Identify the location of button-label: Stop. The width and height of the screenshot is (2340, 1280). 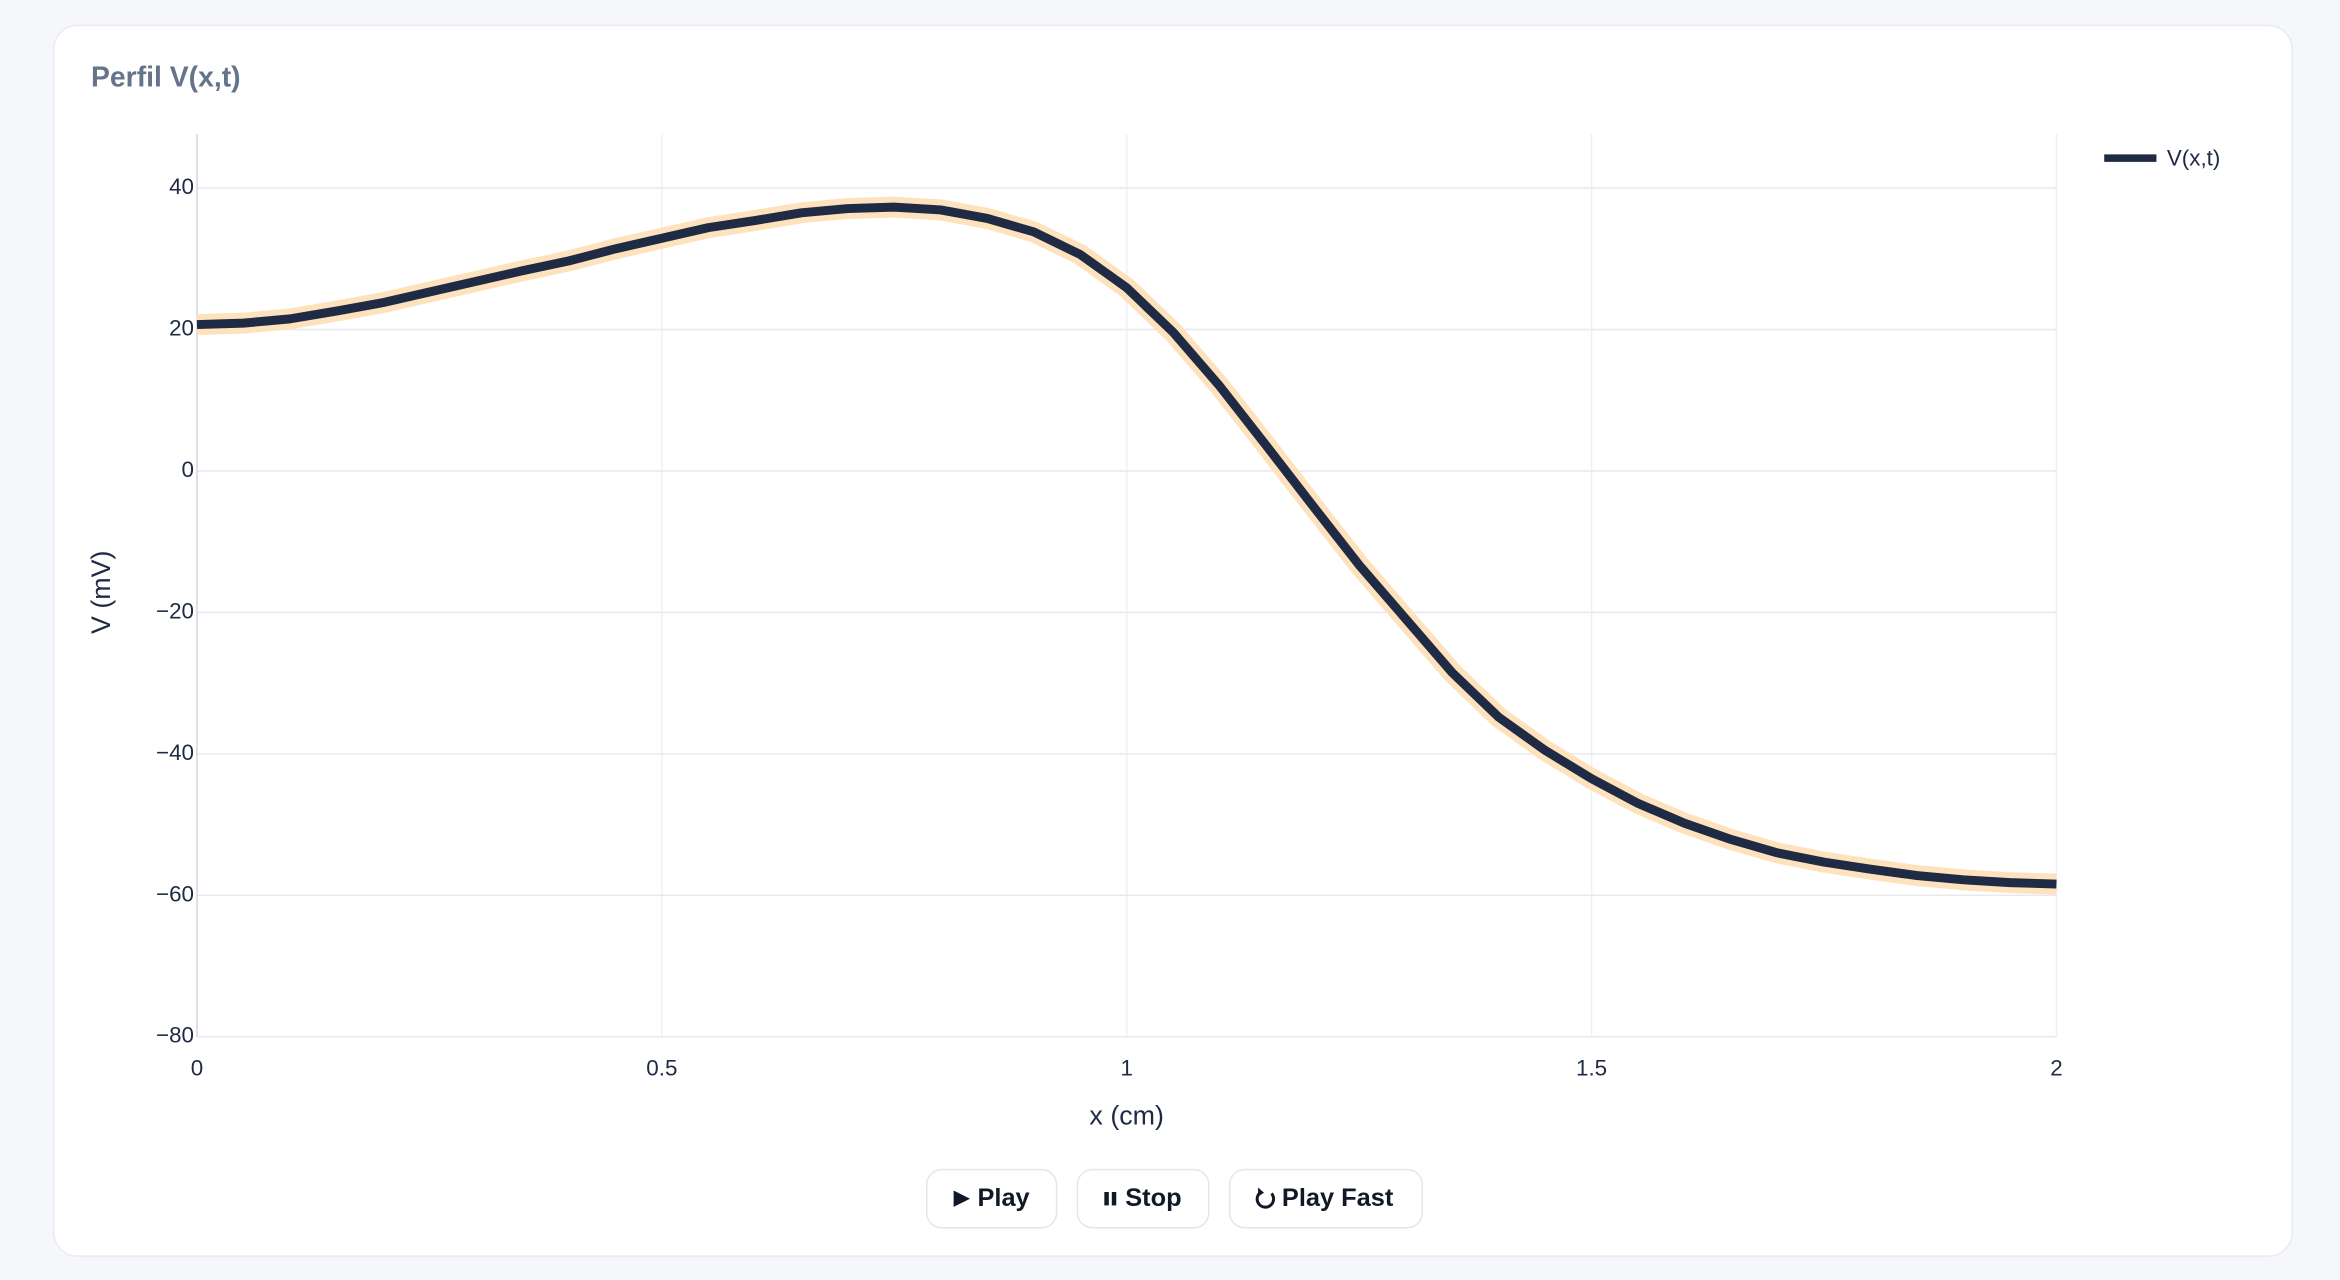
(1153, 1198).